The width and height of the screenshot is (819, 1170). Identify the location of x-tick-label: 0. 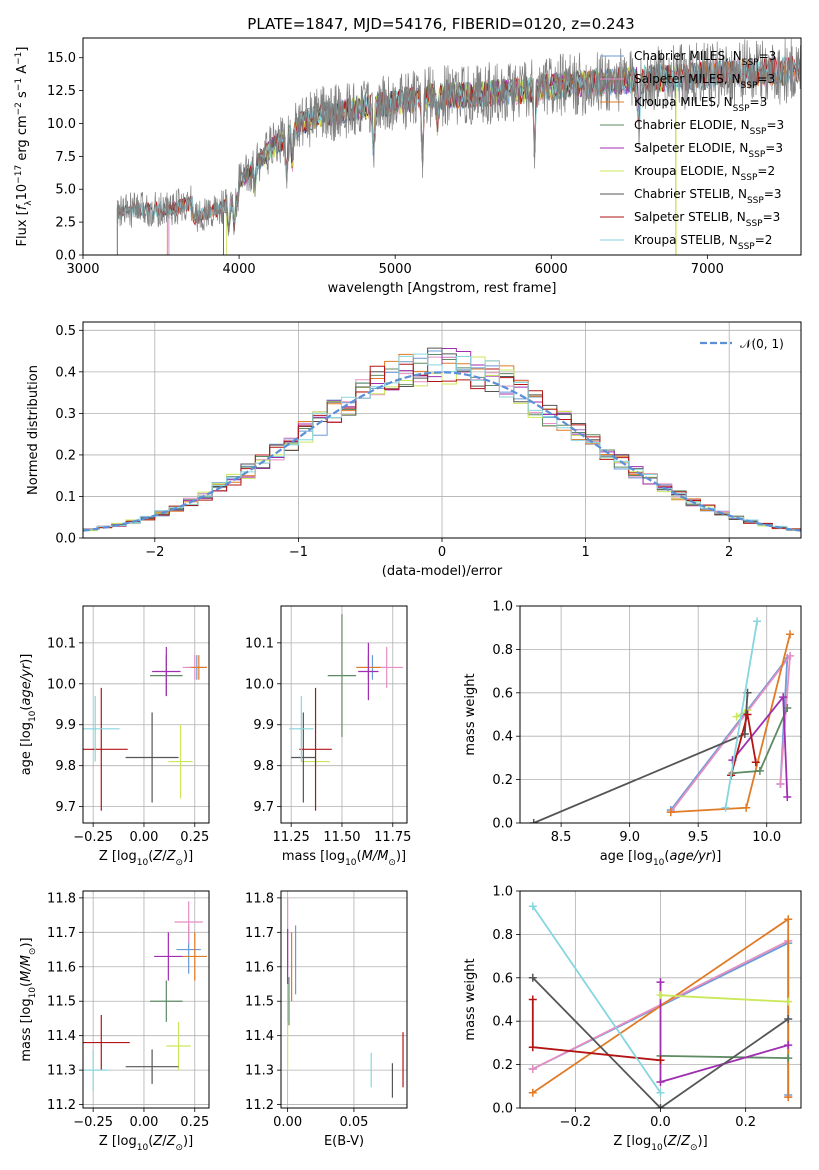
(442, 552).